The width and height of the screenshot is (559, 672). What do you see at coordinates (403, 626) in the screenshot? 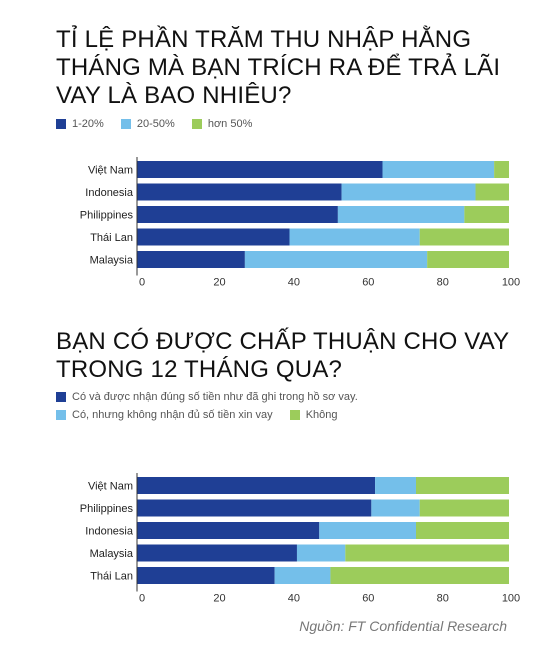
I see `source-credit: Nguồn: FT Confidential Research` at bounding box center [403, 626].